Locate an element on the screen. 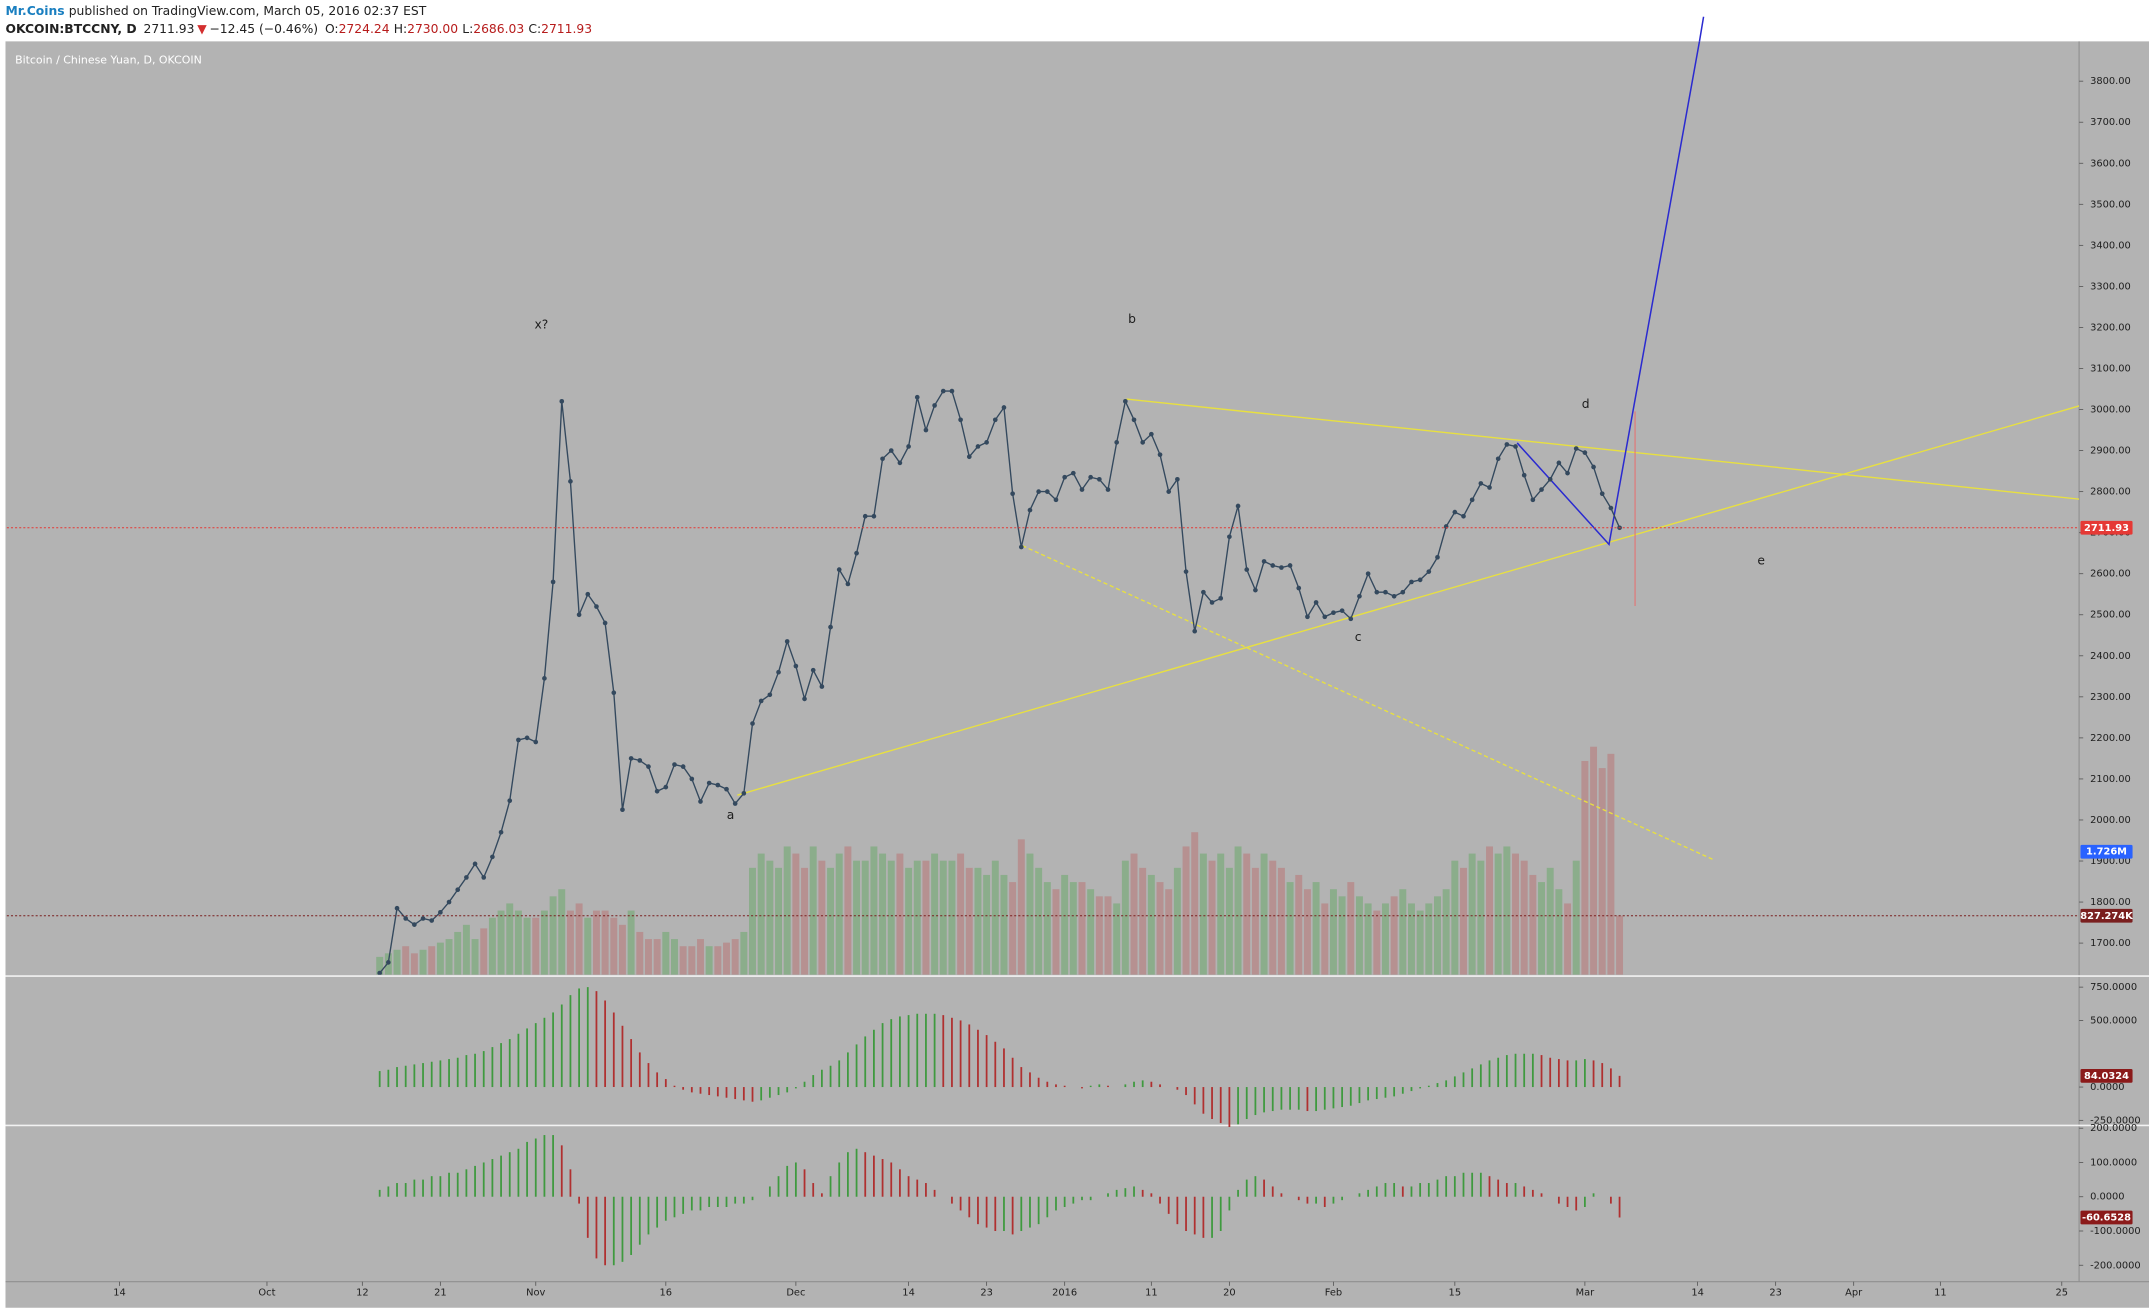  y-tick-label: 3600.00 is located at coordinates (2110, 163).